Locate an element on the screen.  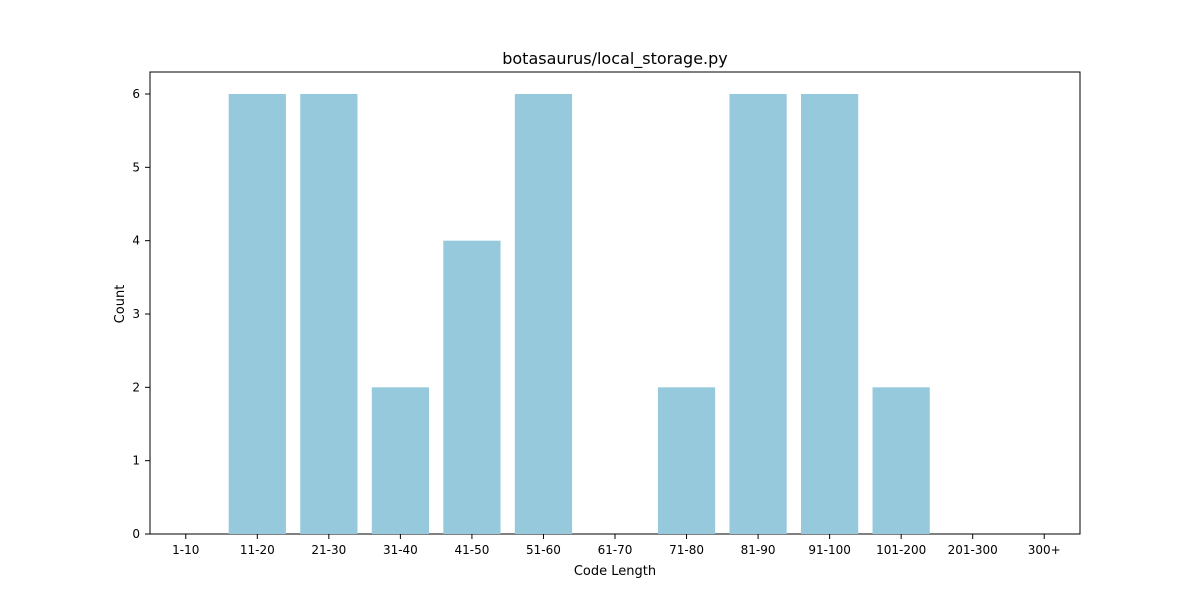
x-tick-label-41-50: 41-50 is located at coordinates (471, 550).